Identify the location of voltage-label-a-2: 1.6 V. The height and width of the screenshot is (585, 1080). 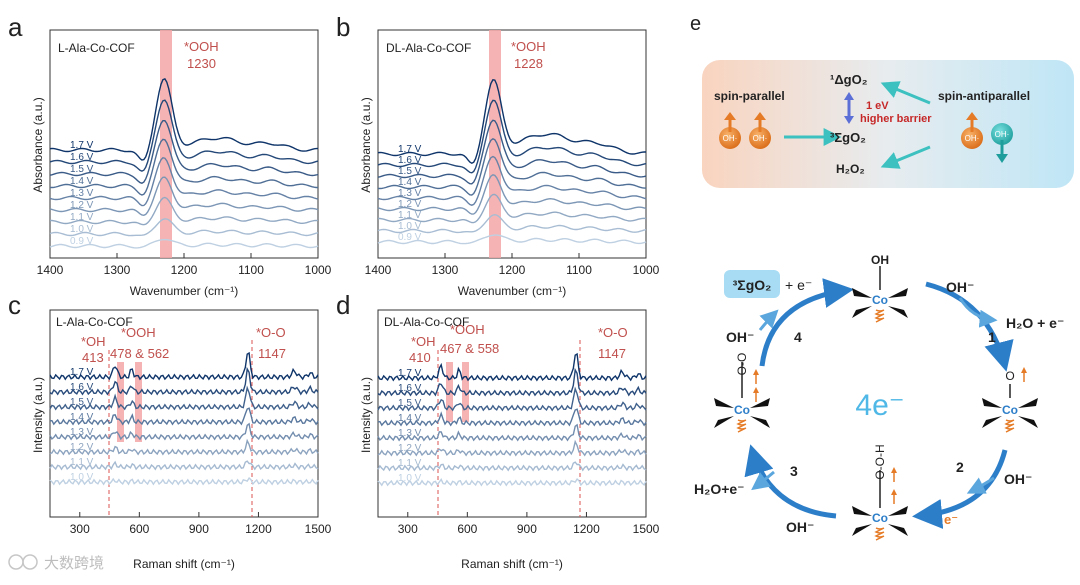
(82, 157).